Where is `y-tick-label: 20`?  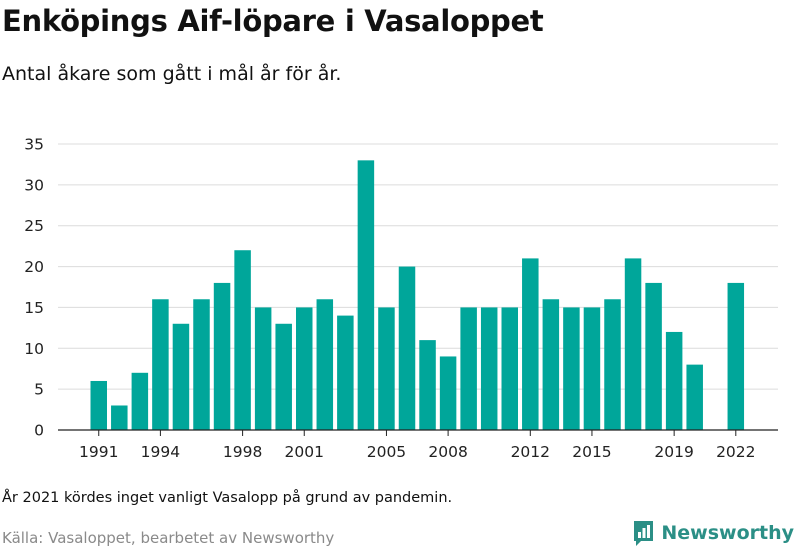
y-tick-label: 20 is located at coordinates (34, 267).